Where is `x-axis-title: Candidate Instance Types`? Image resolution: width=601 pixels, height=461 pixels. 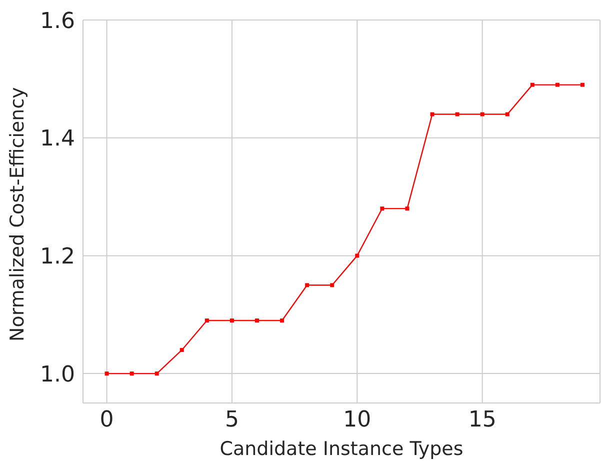
x-axis-title: Candidate Instance Types is located at coordinates (342, 449).